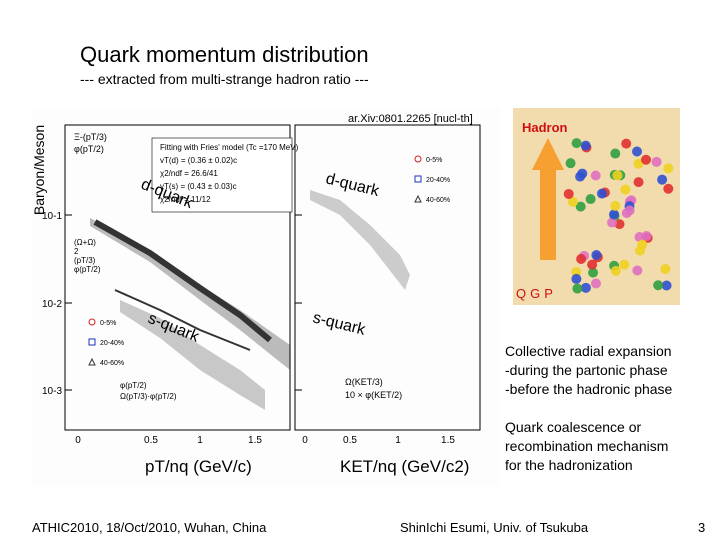 The image size is (720, 540). What do you see at coordinates (373, 395) in the screenshot?
I see `ratio-label: 10 × φ(KET/2)` at bounding box center [373, 395].